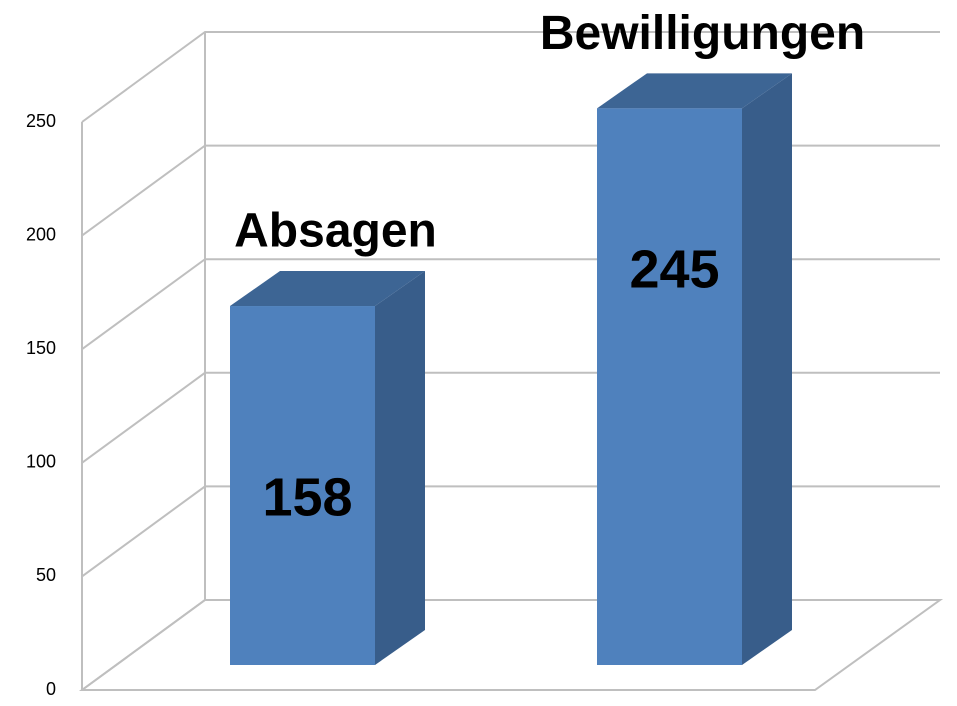 Image resolution: width=957 pixels, height=706 pixels. Describe the element at coordinates (41, 462) in the screenshot. I see `y-tick-label: 100` at that location.